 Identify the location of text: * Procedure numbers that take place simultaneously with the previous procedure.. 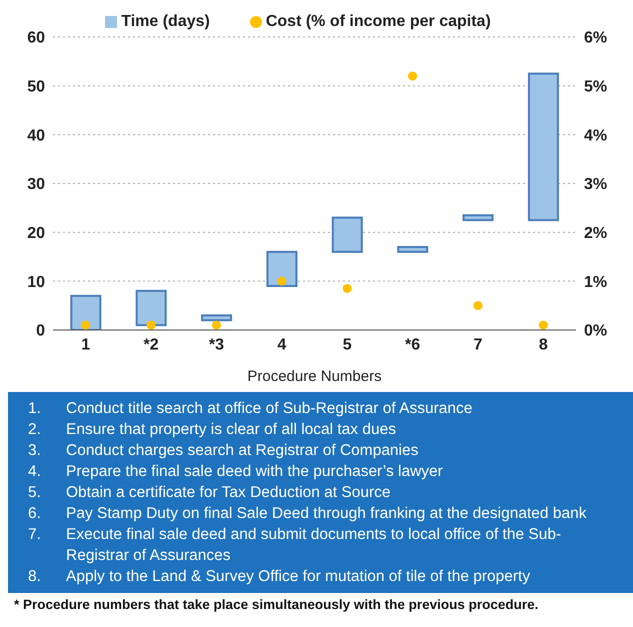
(276, 605).